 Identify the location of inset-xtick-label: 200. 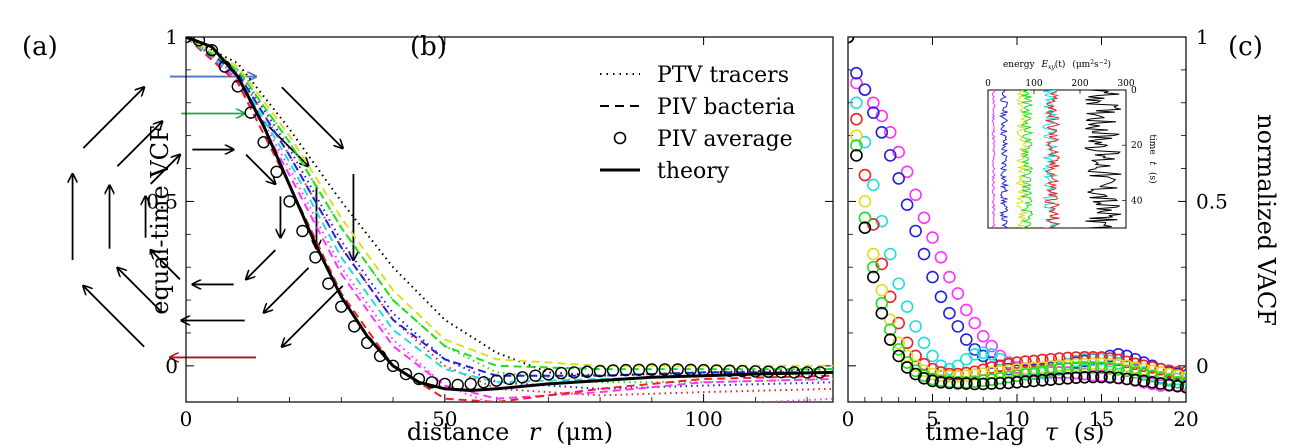
(1079, 84).